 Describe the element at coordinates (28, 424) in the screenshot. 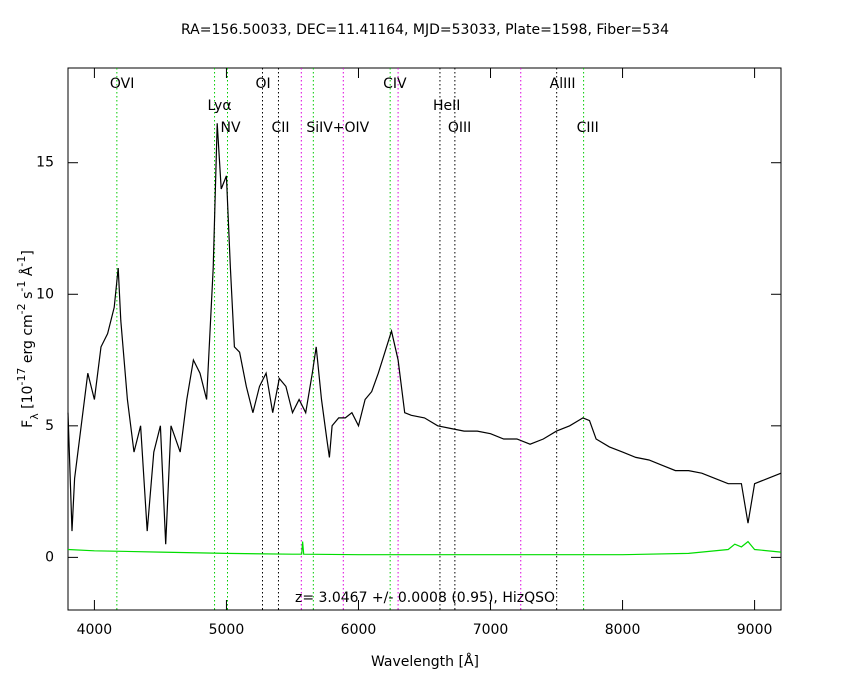

I see `y-label-part: F` at that location.